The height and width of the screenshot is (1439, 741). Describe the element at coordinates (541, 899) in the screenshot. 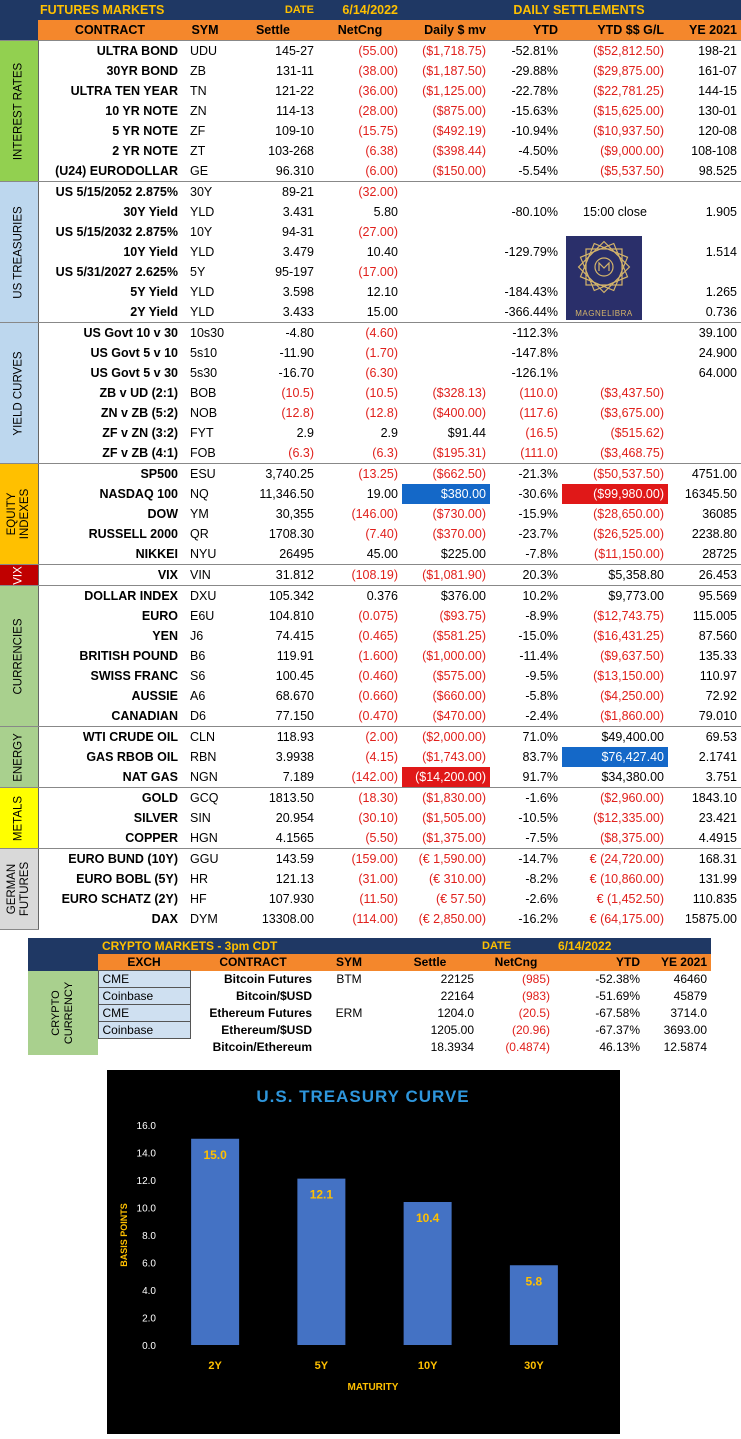

I see `cell-ytd: -2.6%` at that location.